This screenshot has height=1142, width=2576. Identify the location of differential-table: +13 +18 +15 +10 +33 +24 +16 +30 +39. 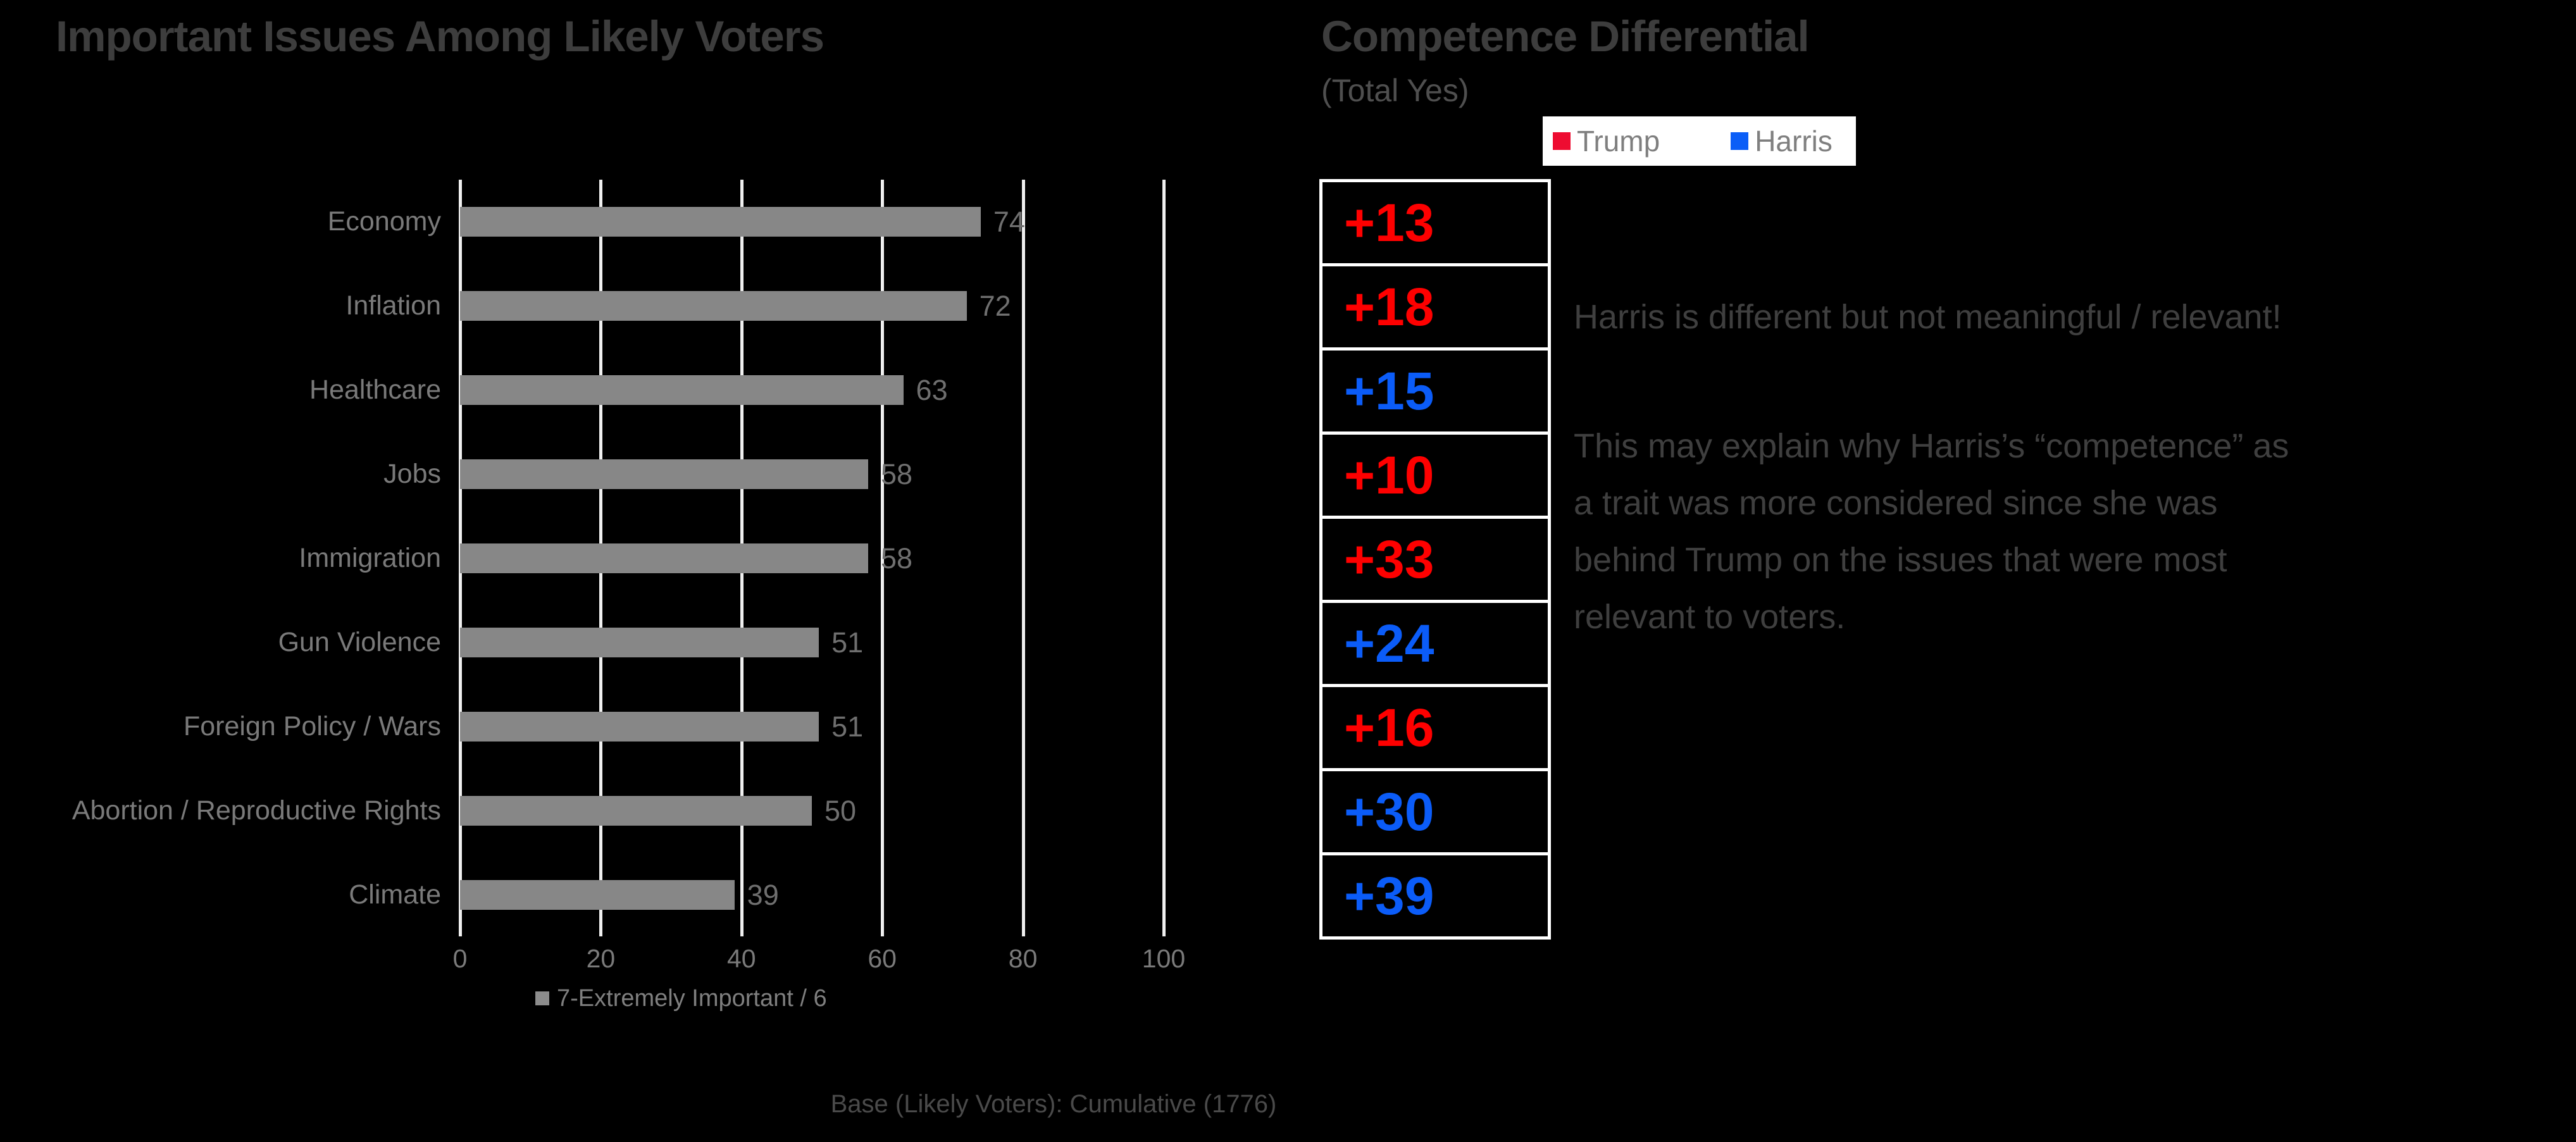
(1435, 559).